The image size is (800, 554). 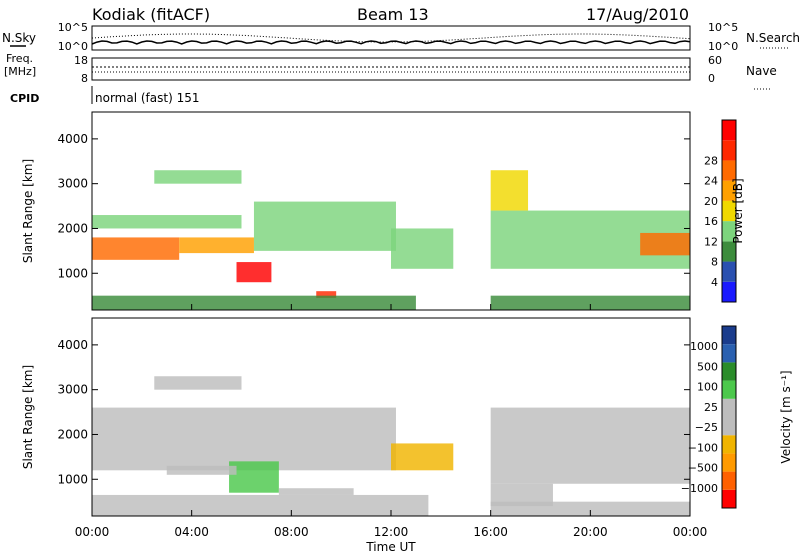 What do you see at coordinates (723, 46) in the screenshot?
I see `noise-right-tick-bottom: 10^0` at bounding box center [723, 46].